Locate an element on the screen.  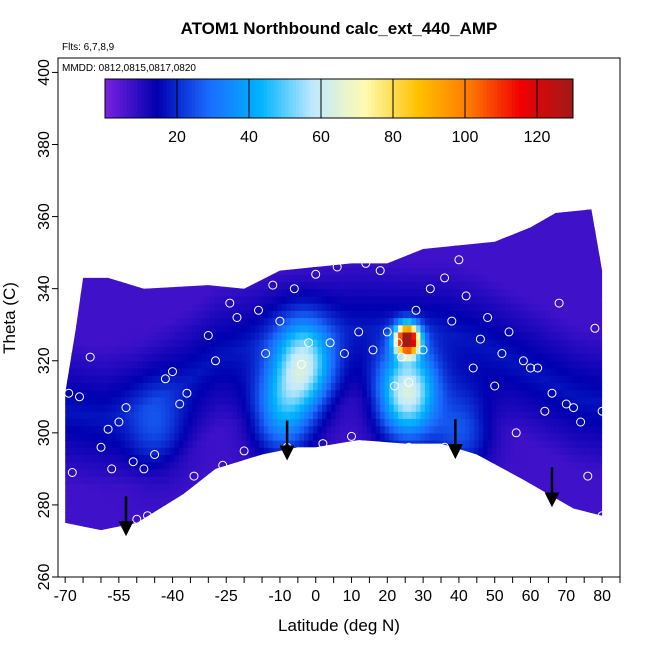
colorbar-tick-label: 120 is located at coordinates (537, 137).